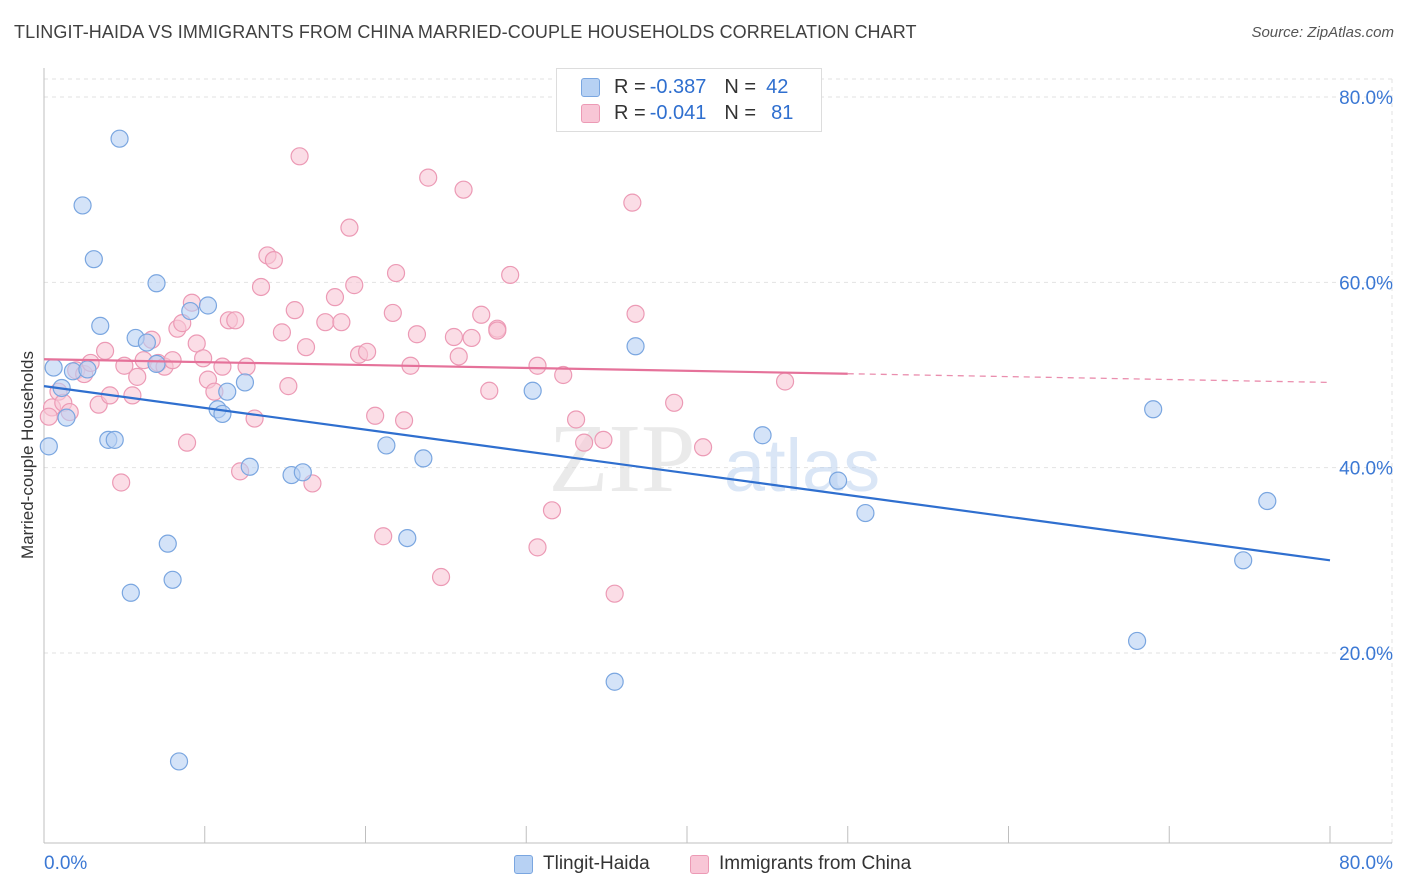 This screenshot has width=1406, height=892. I want to click on y-tick-label: 60.0%, so click(1366, 283).